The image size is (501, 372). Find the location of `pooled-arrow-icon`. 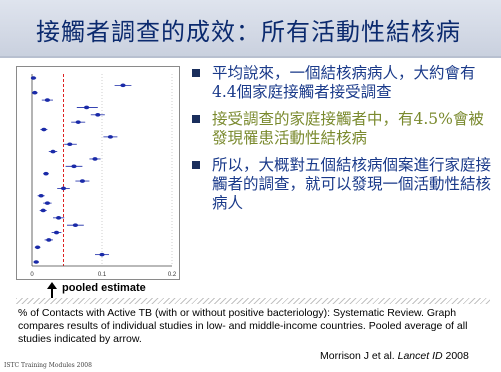

pooled-arrow-icon is located at coordinates (52, 290).